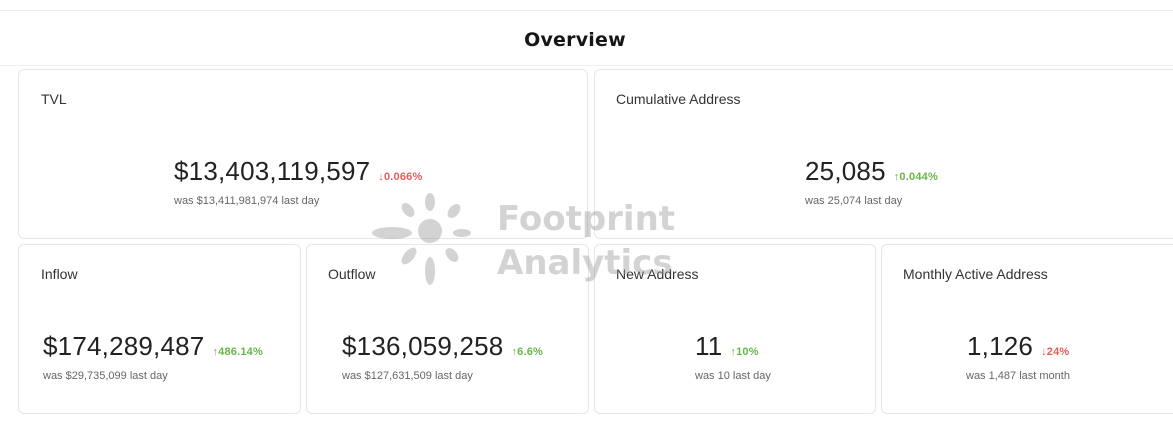 The width and height of the screenshot is (1173, 425). What do you see at coordinates (709, 346) in the screenshot?
I see `metric-value: 11` at bounding box center [709, 346].